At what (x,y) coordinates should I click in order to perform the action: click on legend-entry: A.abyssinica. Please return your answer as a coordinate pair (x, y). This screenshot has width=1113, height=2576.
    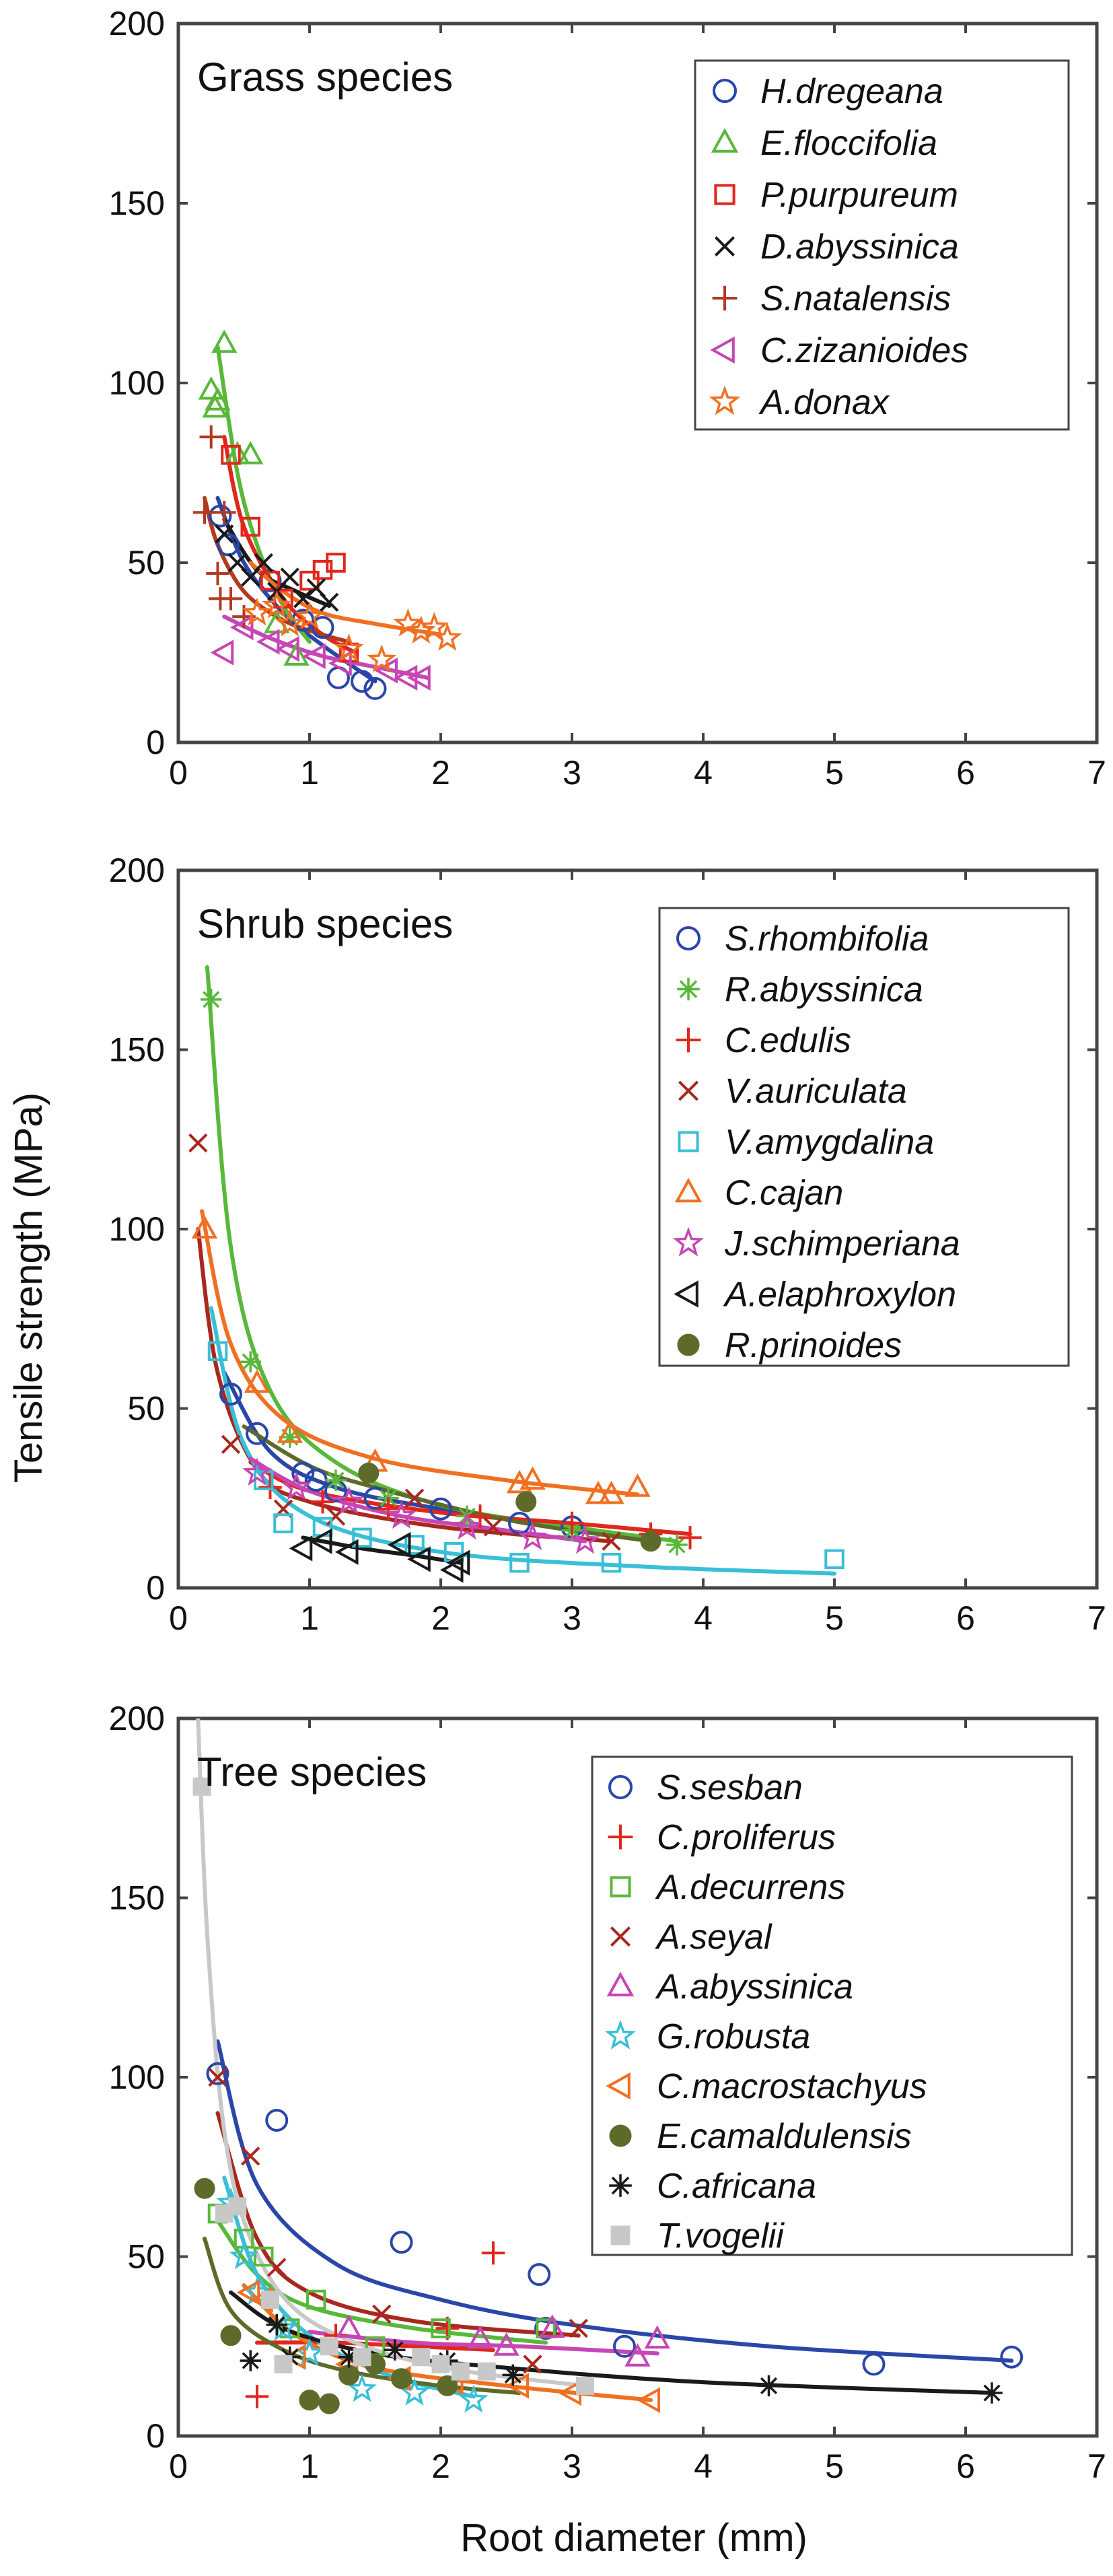
    Looking at the image, I should click on (729, 1987).